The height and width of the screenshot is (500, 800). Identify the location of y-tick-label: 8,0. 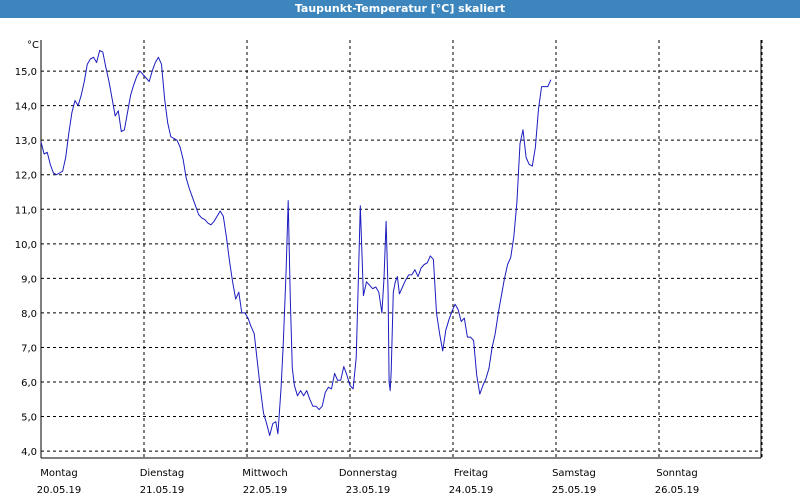
(29, 314).